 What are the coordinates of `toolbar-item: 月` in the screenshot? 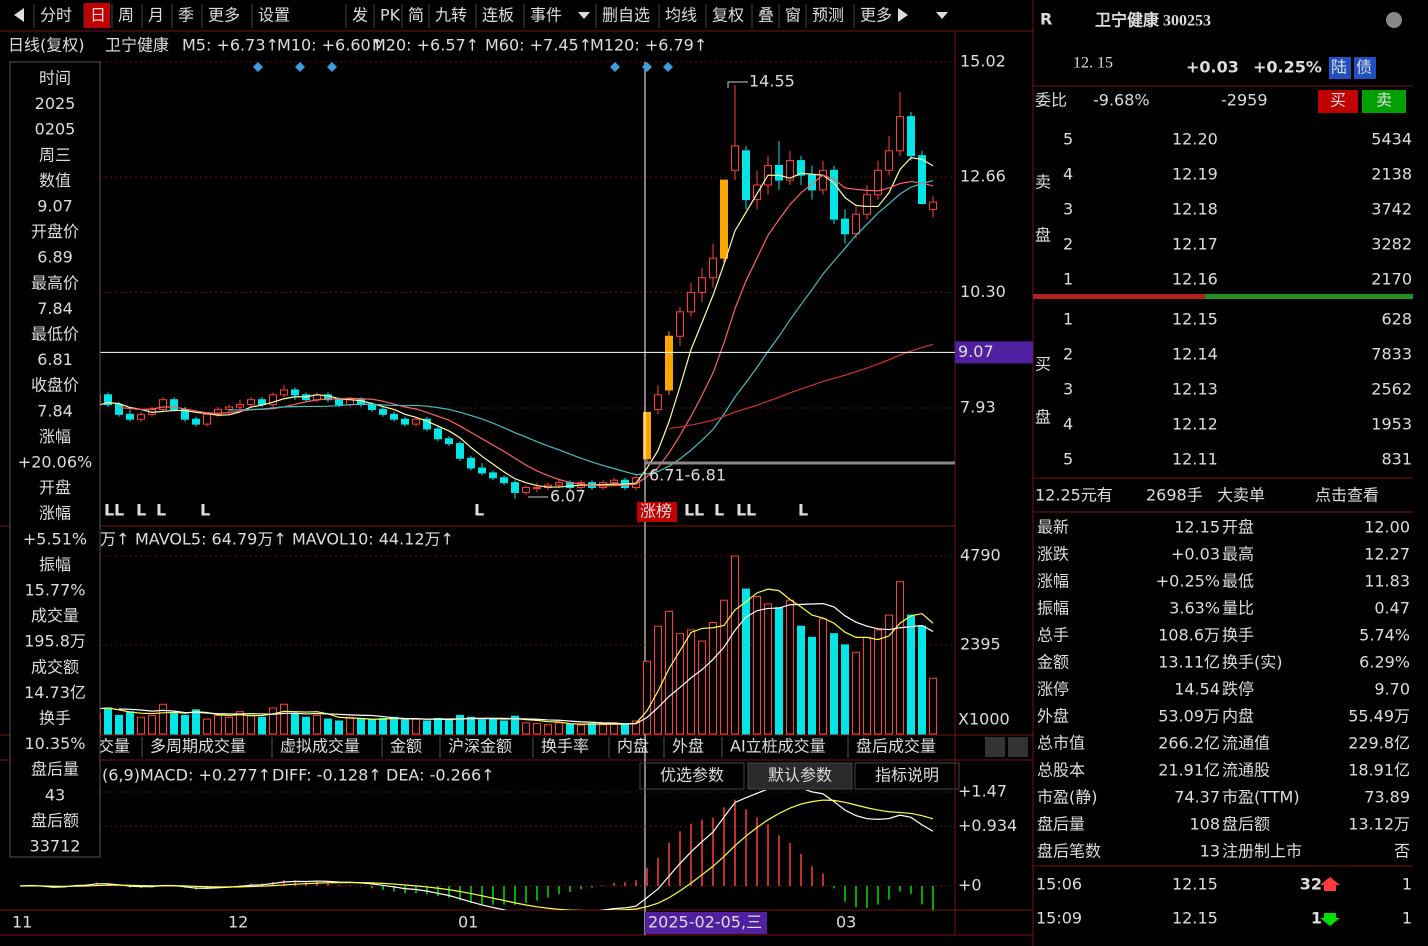 It's located at (156, 15).